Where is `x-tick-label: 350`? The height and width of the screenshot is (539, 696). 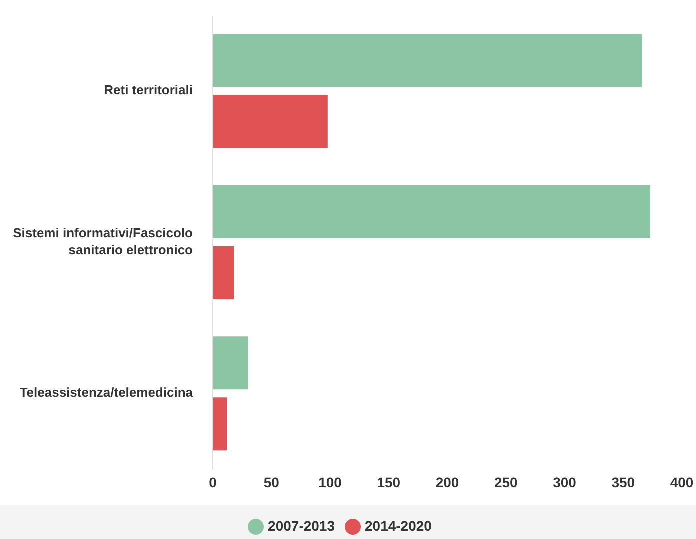 x-tick-label: 350 is located at coordinates (624, 482).